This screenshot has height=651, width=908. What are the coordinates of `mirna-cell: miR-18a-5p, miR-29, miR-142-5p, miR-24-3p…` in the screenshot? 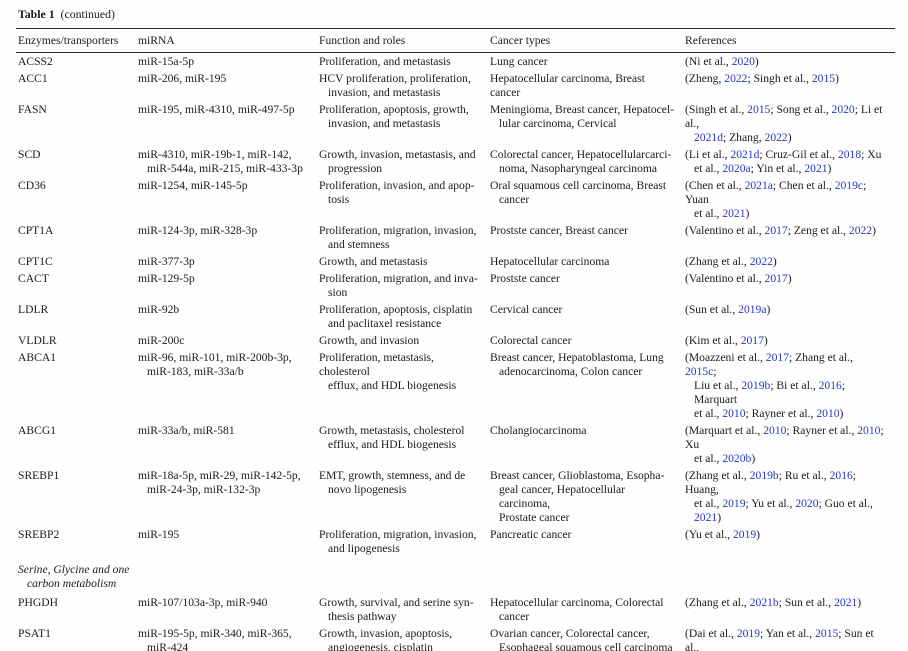 It's located at (219, 482).